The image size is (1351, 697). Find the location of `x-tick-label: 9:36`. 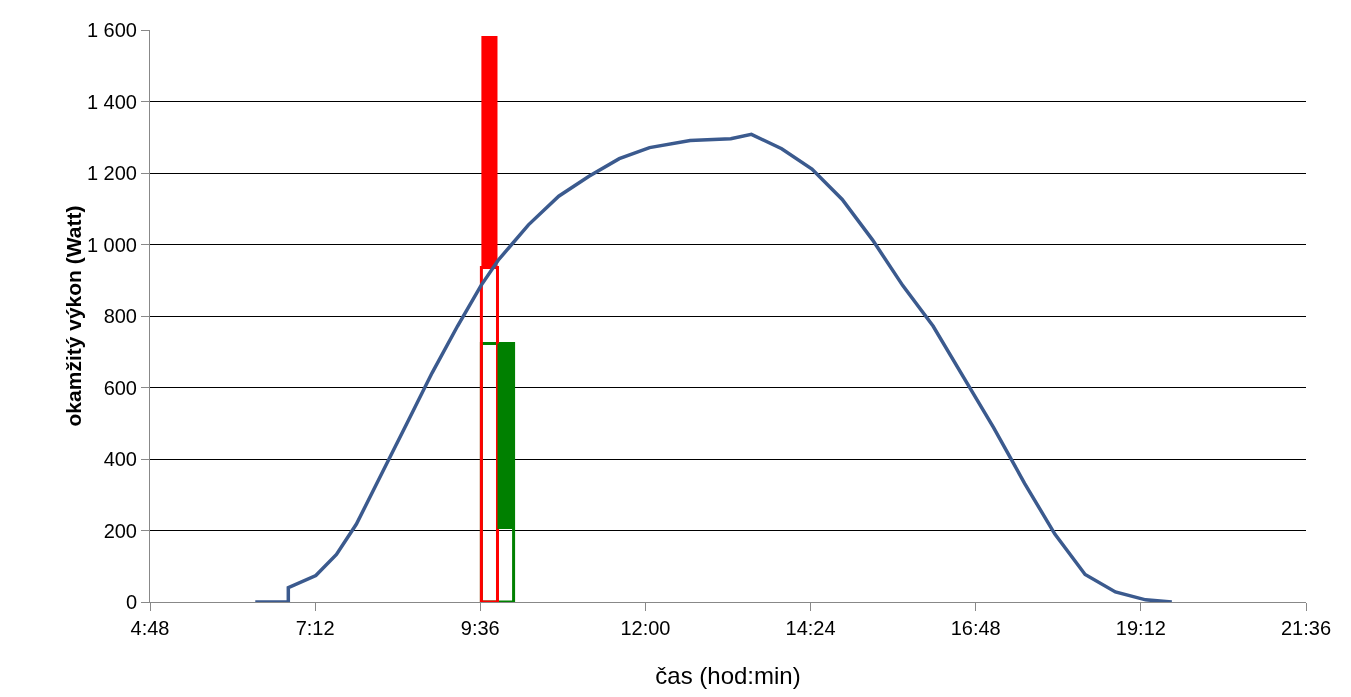

x-tick-label: 9:36 is located at coordinates (480, 628).